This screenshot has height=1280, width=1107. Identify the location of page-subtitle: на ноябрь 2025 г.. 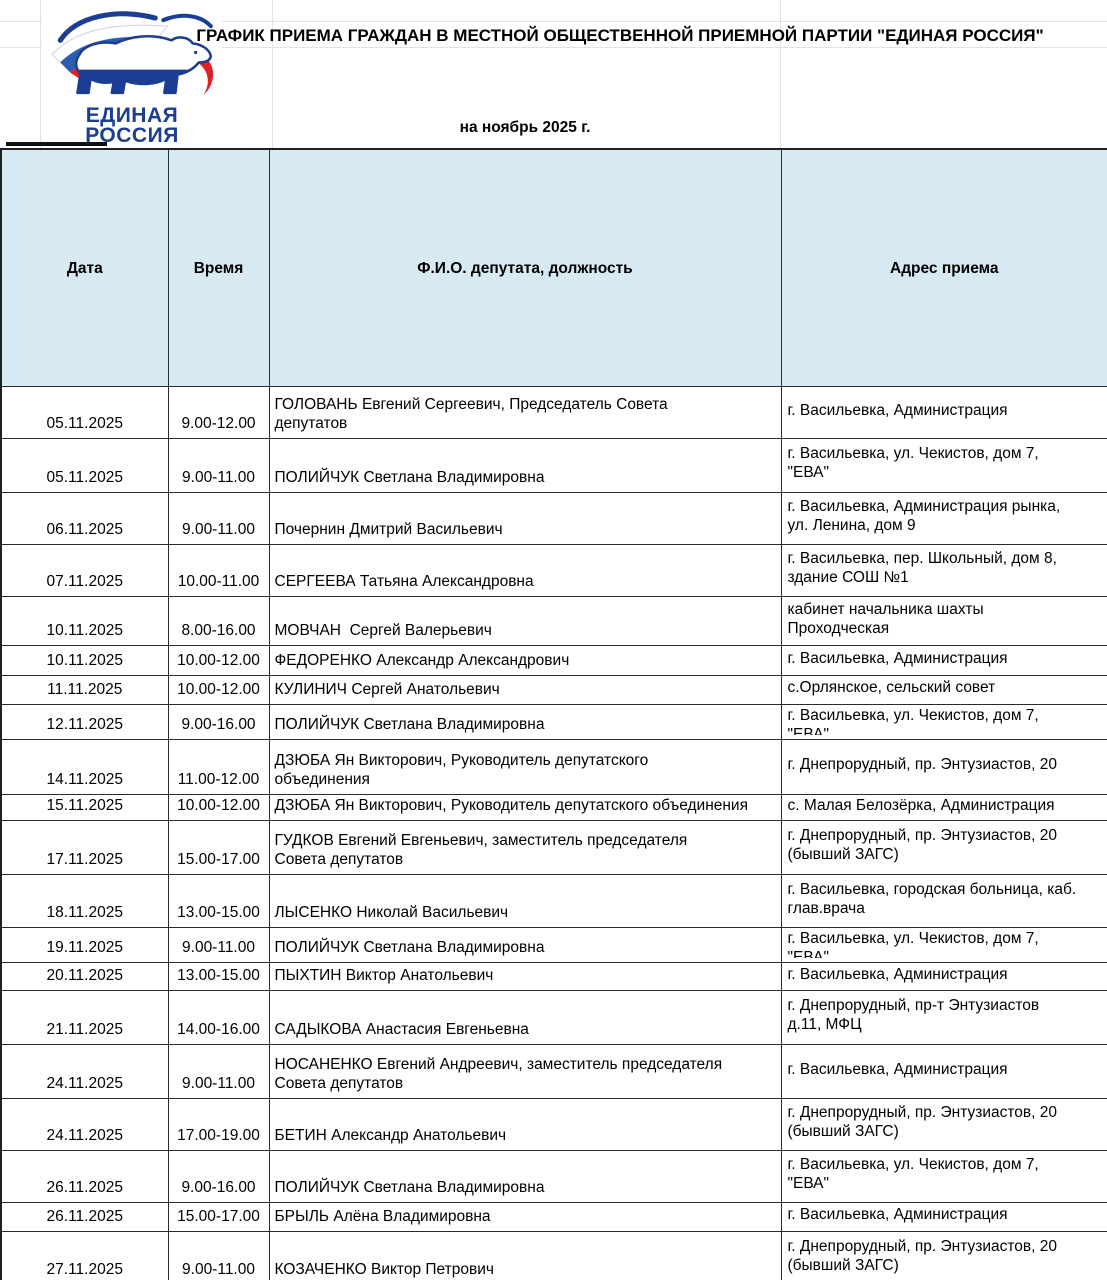
(525, 127).